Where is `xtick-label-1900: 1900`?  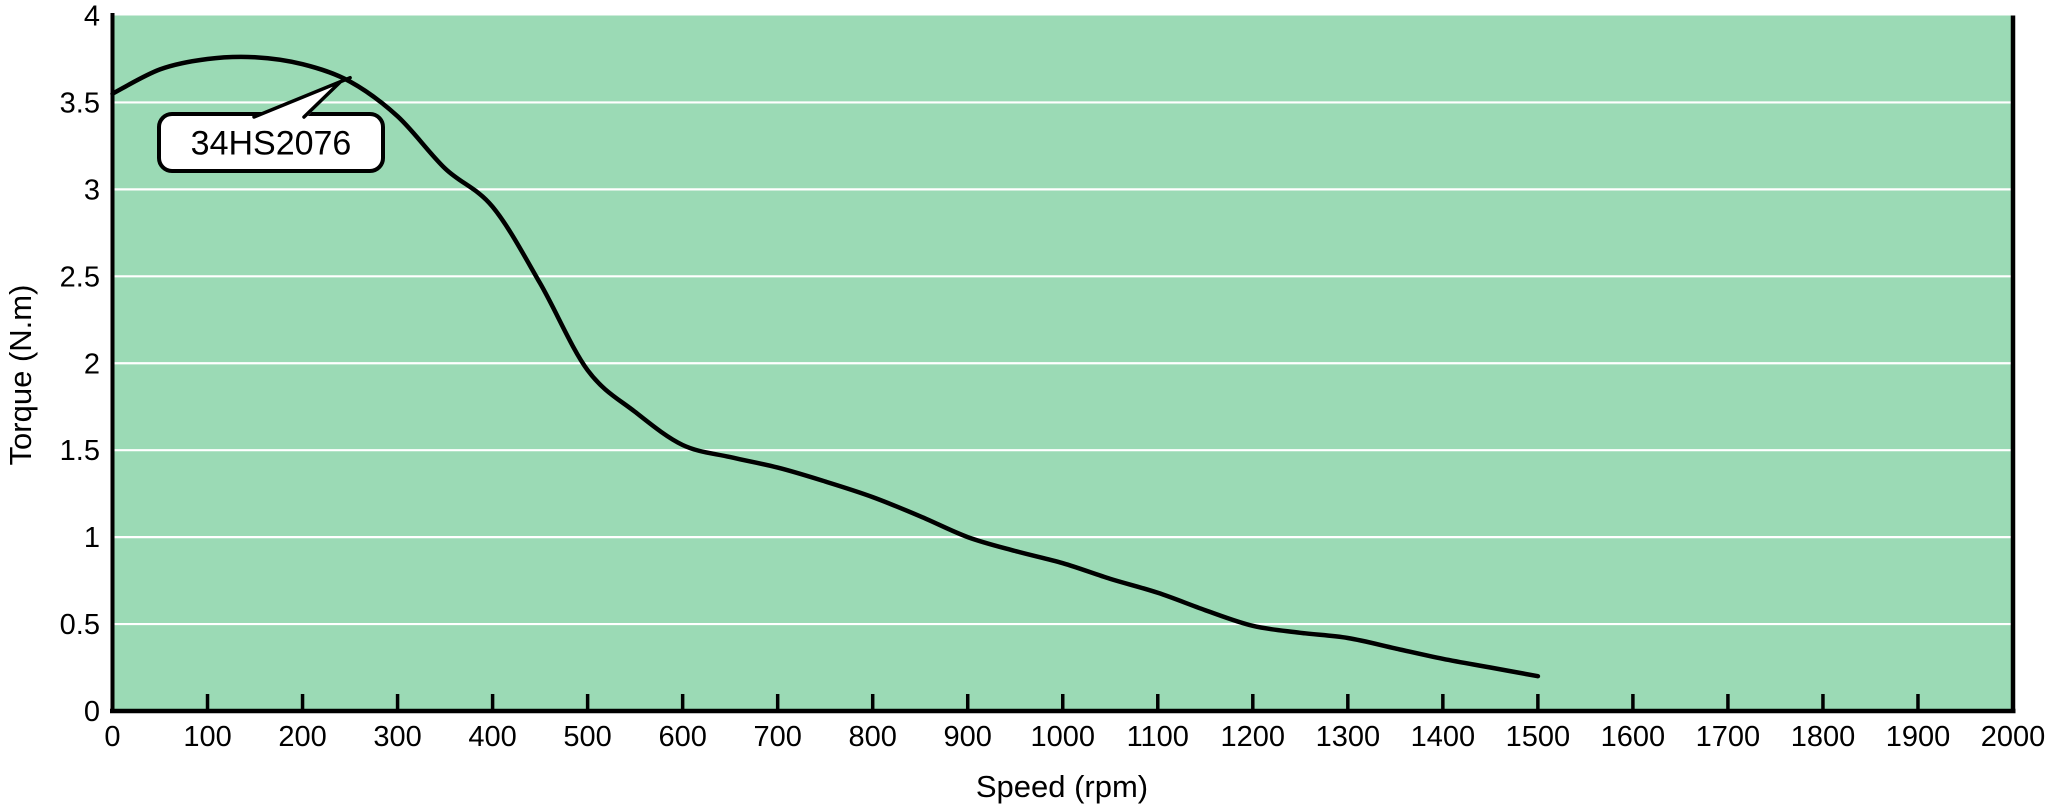
xtick-label-1900: 1900 is located at coordinates (1918, 737).